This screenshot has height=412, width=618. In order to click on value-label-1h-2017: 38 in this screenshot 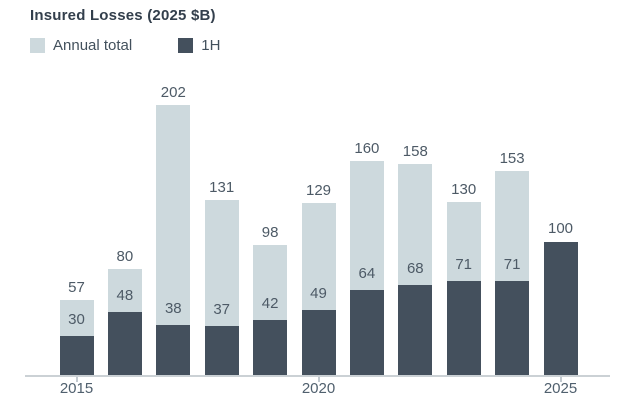, I will do `click(173, 309)`.